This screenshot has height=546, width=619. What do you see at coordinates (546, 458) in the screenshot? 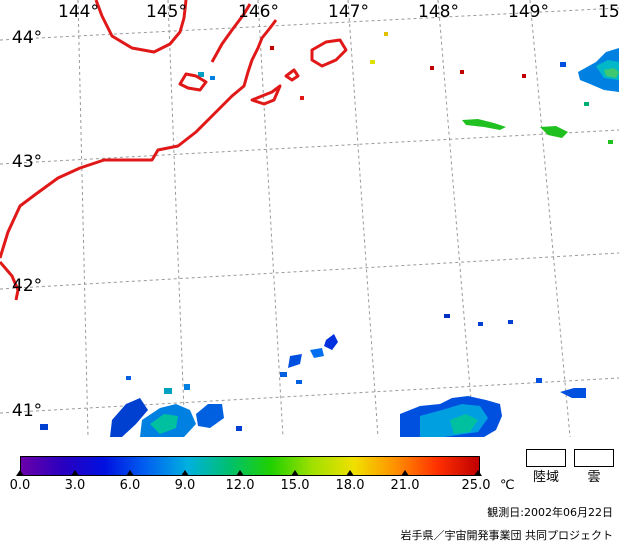
I see `land-legend-box` at bounding box center [546, 458].